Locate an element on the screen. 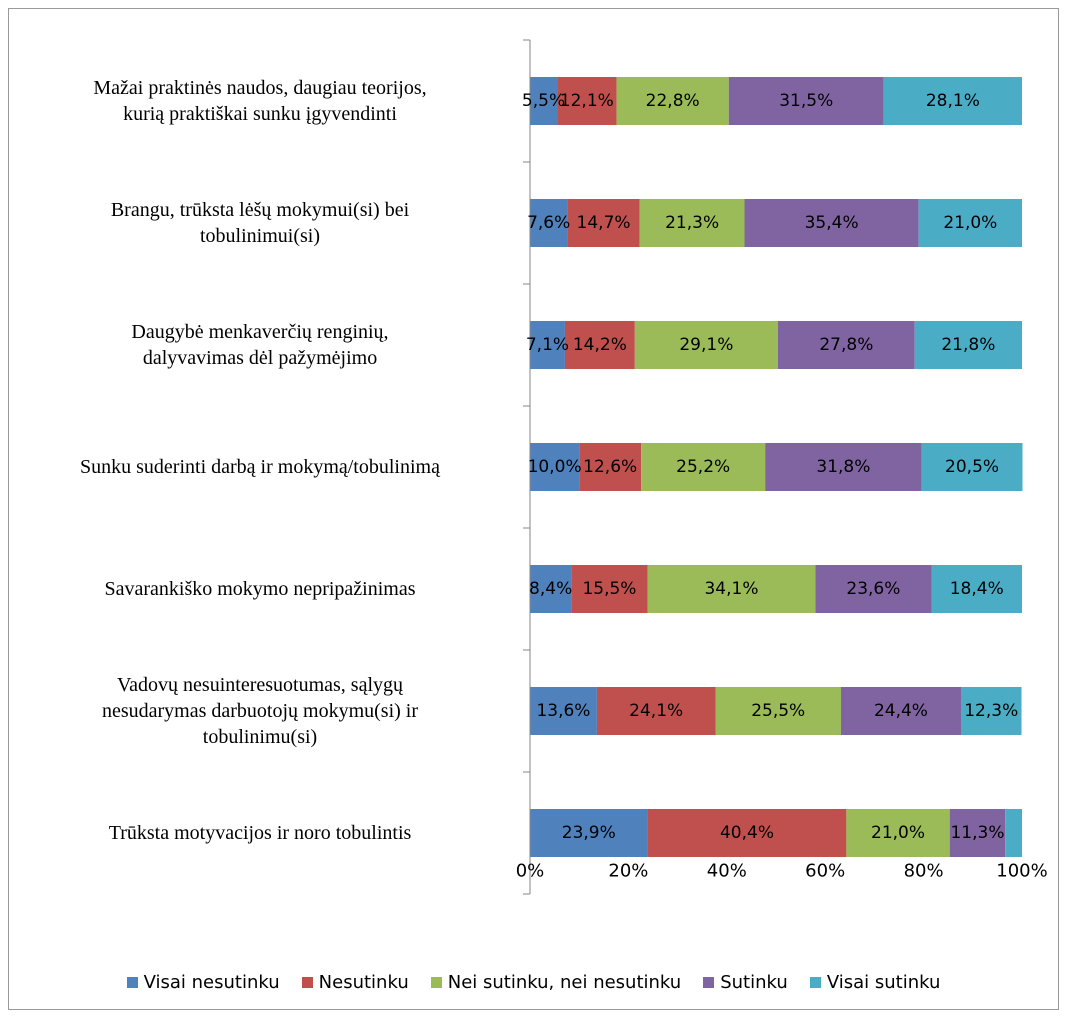 This screenshot has height=1019, width=1067. value-label: 7,1% is located at coordinates (547, 345).